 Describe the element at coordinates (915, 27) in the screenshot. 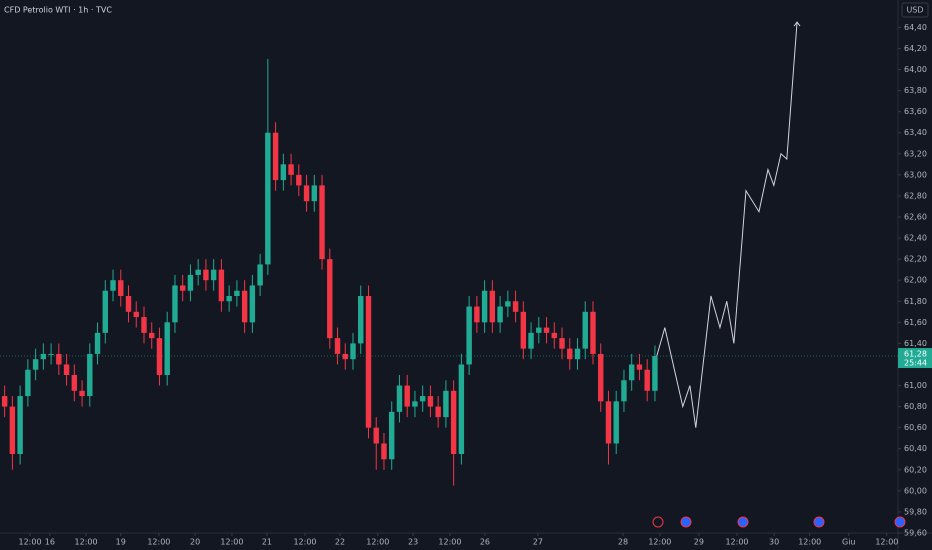

I see `y-tick-label: 64,40` at that location.